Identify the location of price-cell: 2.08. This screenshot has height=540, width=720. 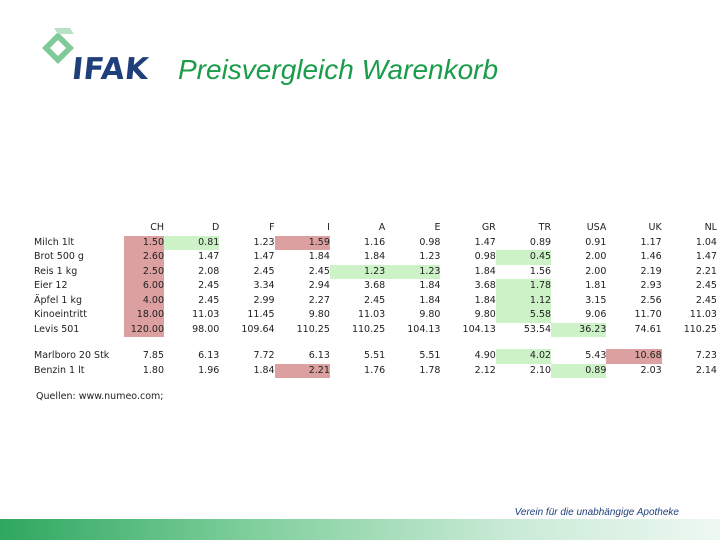
(209, 271).